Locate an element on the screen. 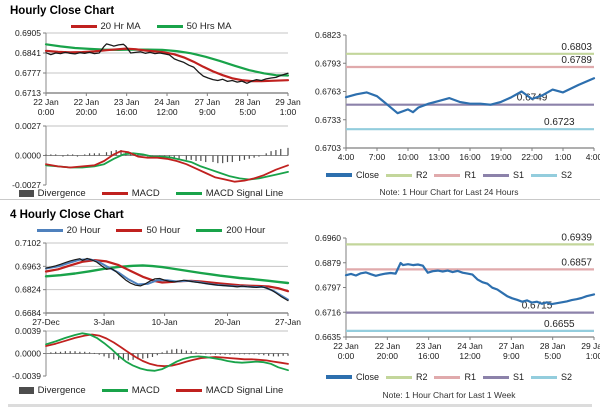 The image size is (600, 413). legend-item-r2: R2 is located at coordinates (406, 175).